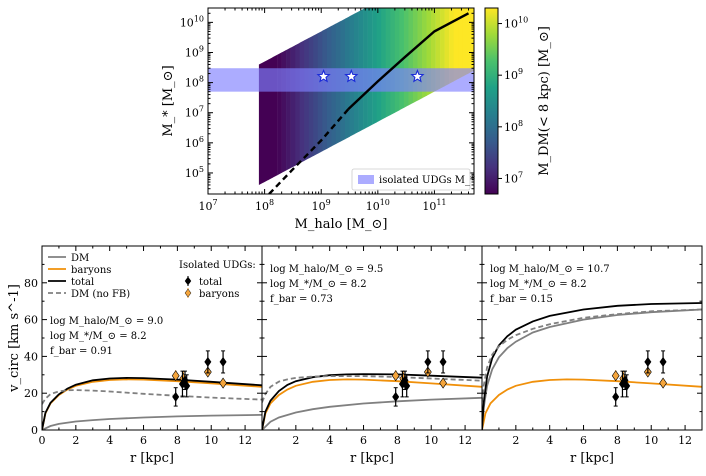  What do you see at coordinates (194, 51) in the screenshot?
I see `y-tick-label: 10⁹` at bounding box center [194, 51].